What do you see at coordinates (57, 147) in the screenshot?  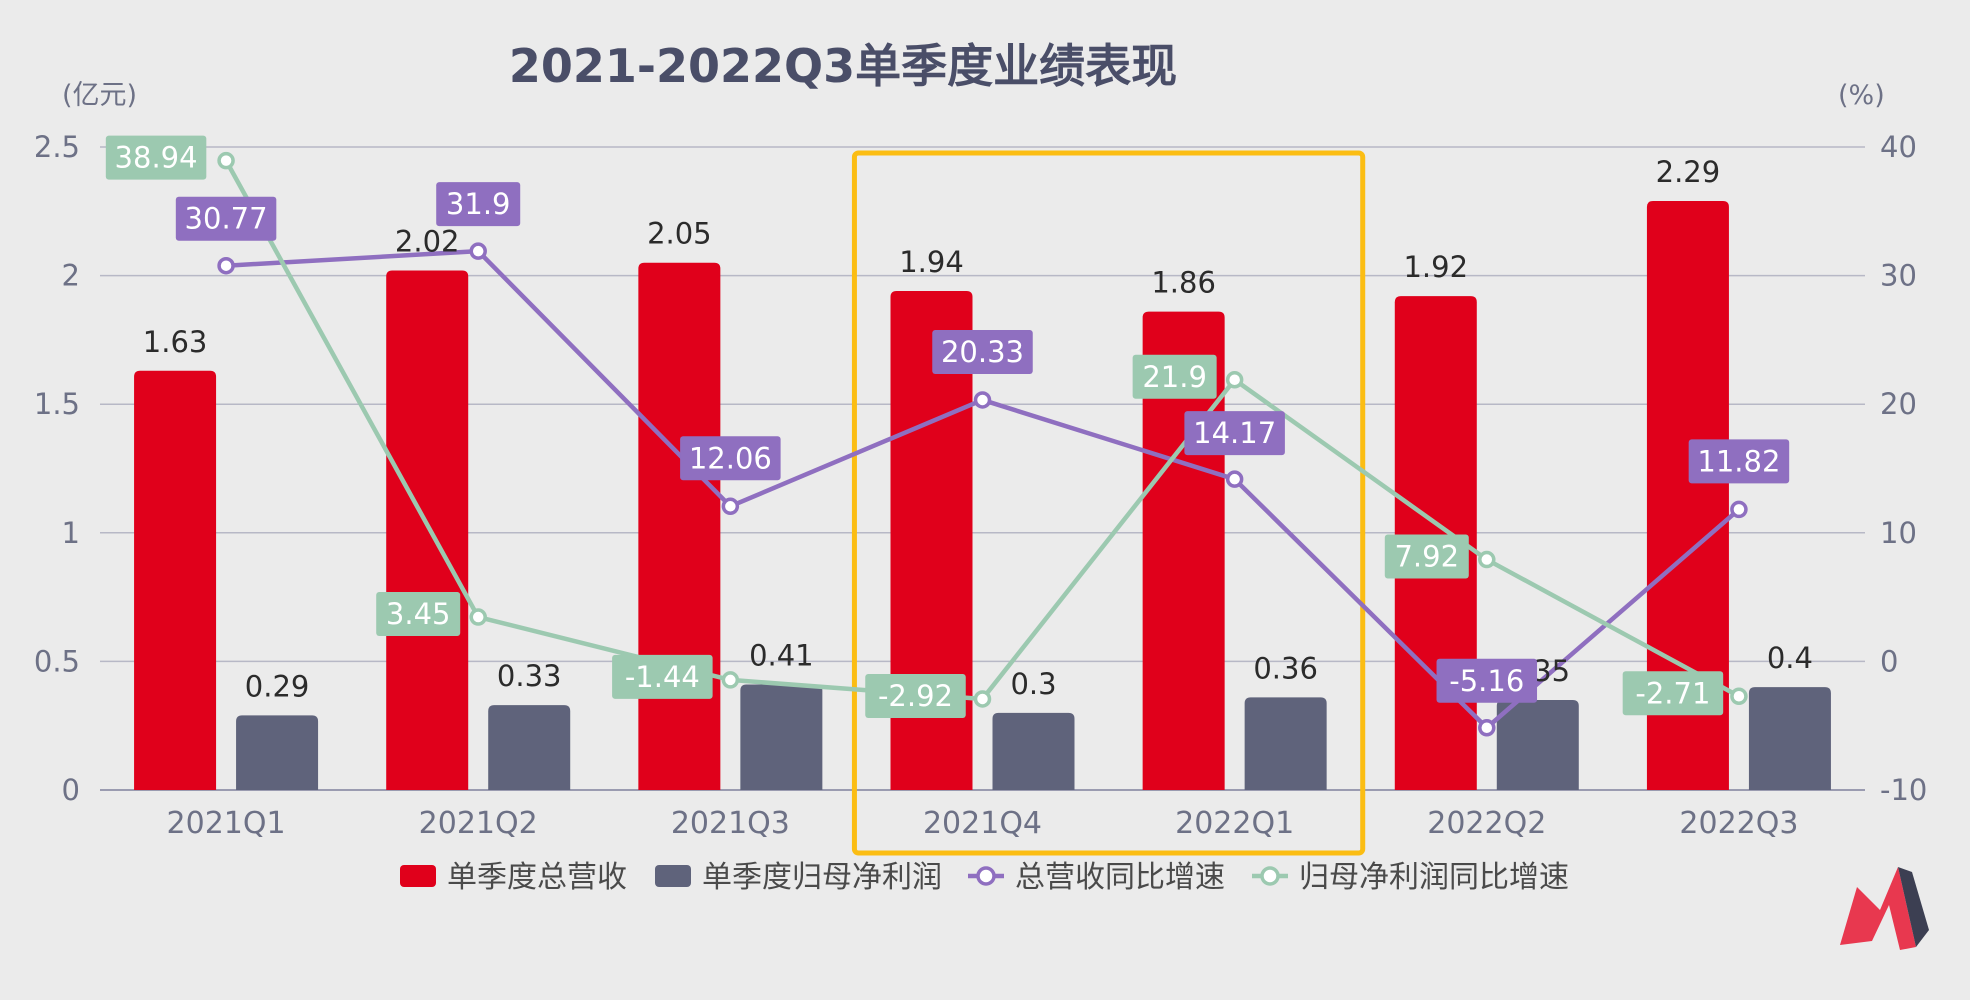 I see `left-tick-label: 2.5` at bounding box center [57, 147].